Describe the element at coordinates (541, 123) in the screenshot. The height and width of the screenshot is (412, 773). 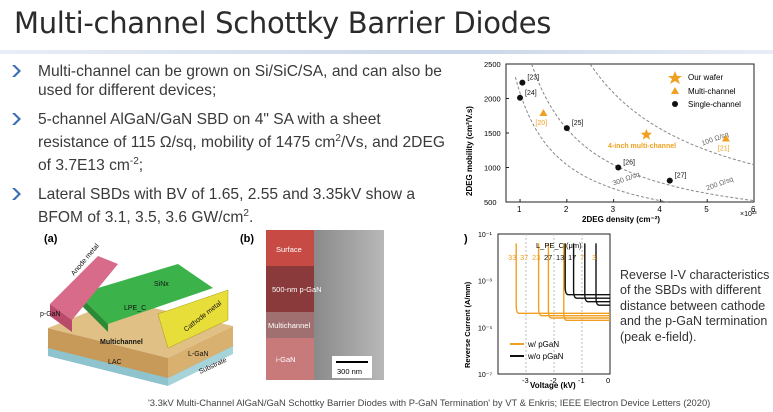
I see `point-label: [20]` at that location.